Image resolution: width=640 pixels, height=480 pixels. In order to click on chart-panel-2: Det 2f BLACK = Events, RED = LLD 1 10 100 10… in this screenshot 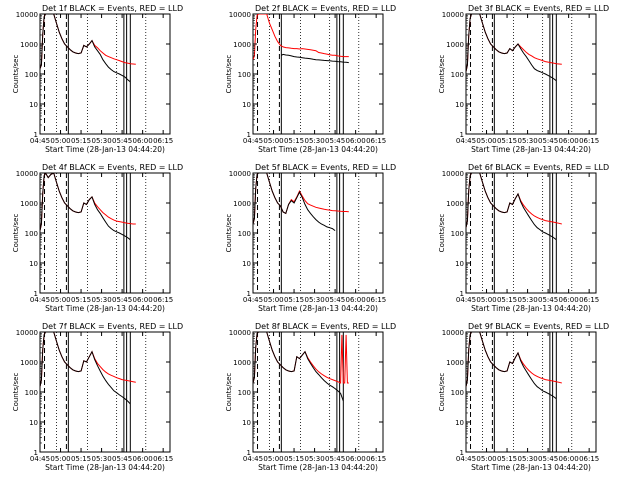, I will do `click(310, 79)`.